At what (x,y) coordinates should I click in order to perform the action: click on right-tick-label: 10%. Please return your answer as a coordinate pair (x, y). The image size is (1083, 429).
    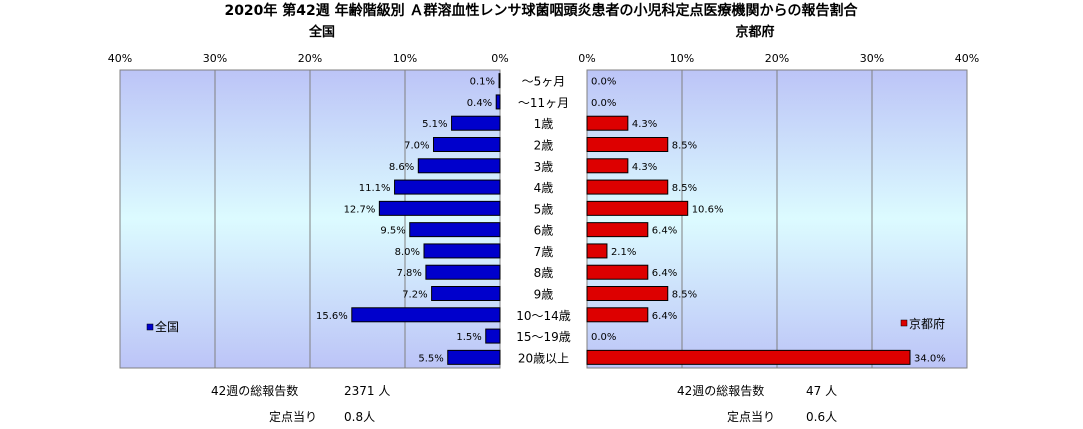
    Looking at the image, I should click on (682, 58).